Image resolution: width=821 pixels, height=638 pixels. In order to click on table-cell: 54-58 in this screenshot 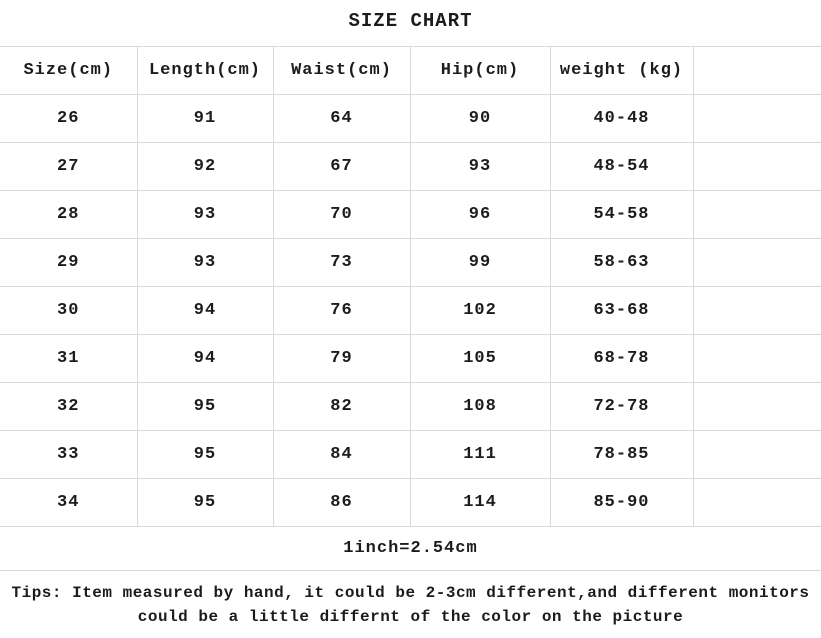, I will do `click(622, 214)`.